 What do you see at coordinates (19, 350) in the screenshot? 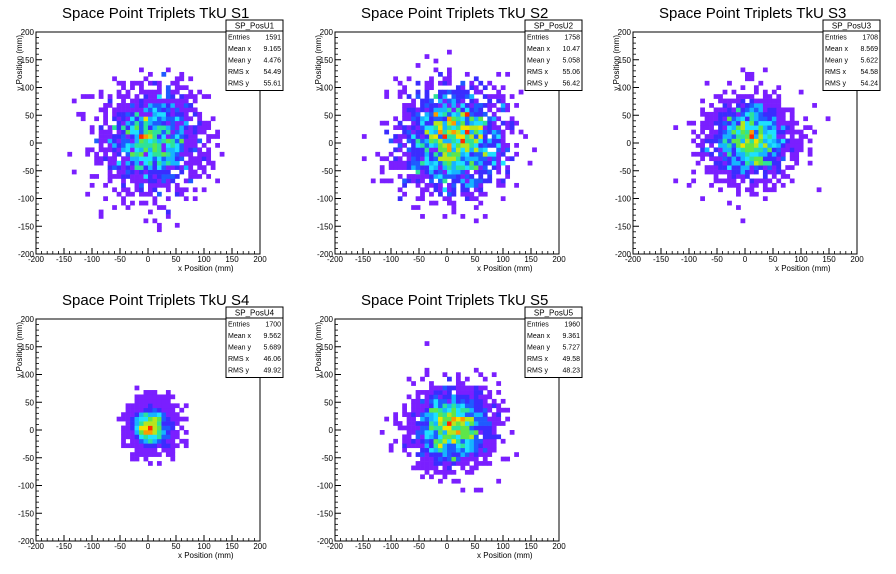
I see `y-axis-label: y Position (mm)` at bounding box center [19, 350].